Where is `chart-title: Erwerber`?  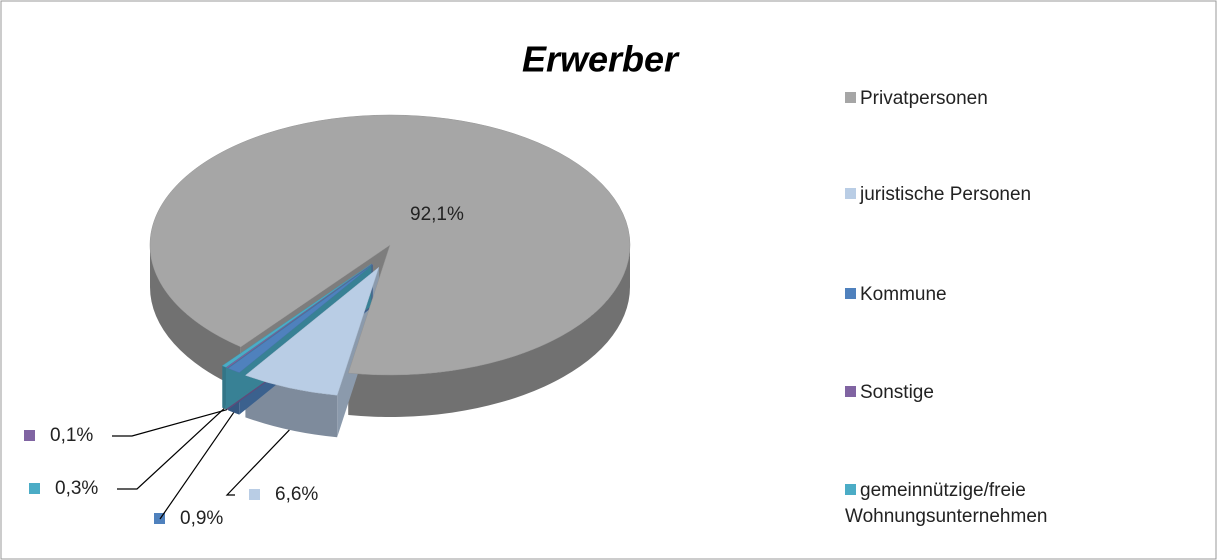 chart-title: Erwerber is located at coordinates (601, 59).